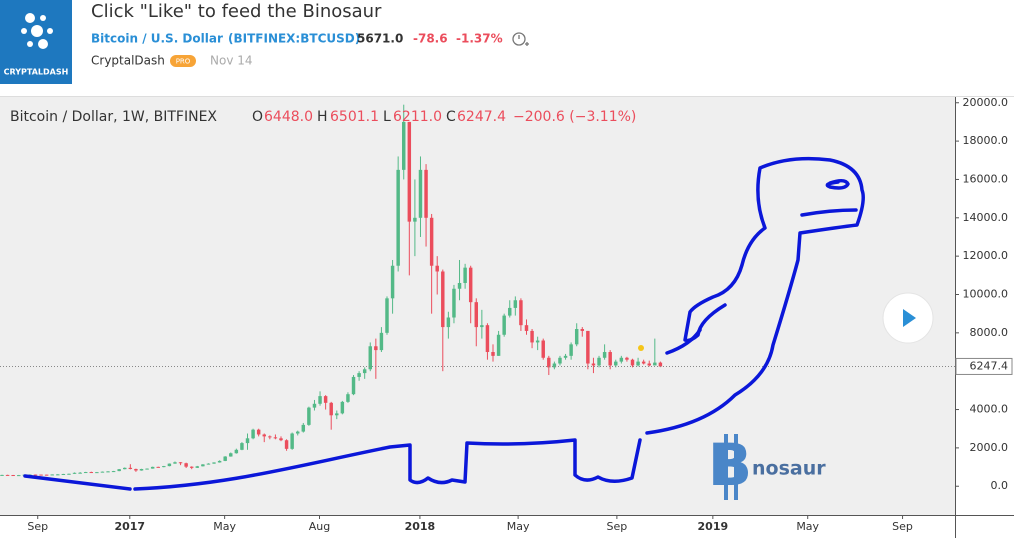 The width and height of the screenshot is (1014, 542). What do you see at coordinates (986, 255) in the screenshot?
I see `y-tick-label: 12000.0` at bounding box center [986, 255].